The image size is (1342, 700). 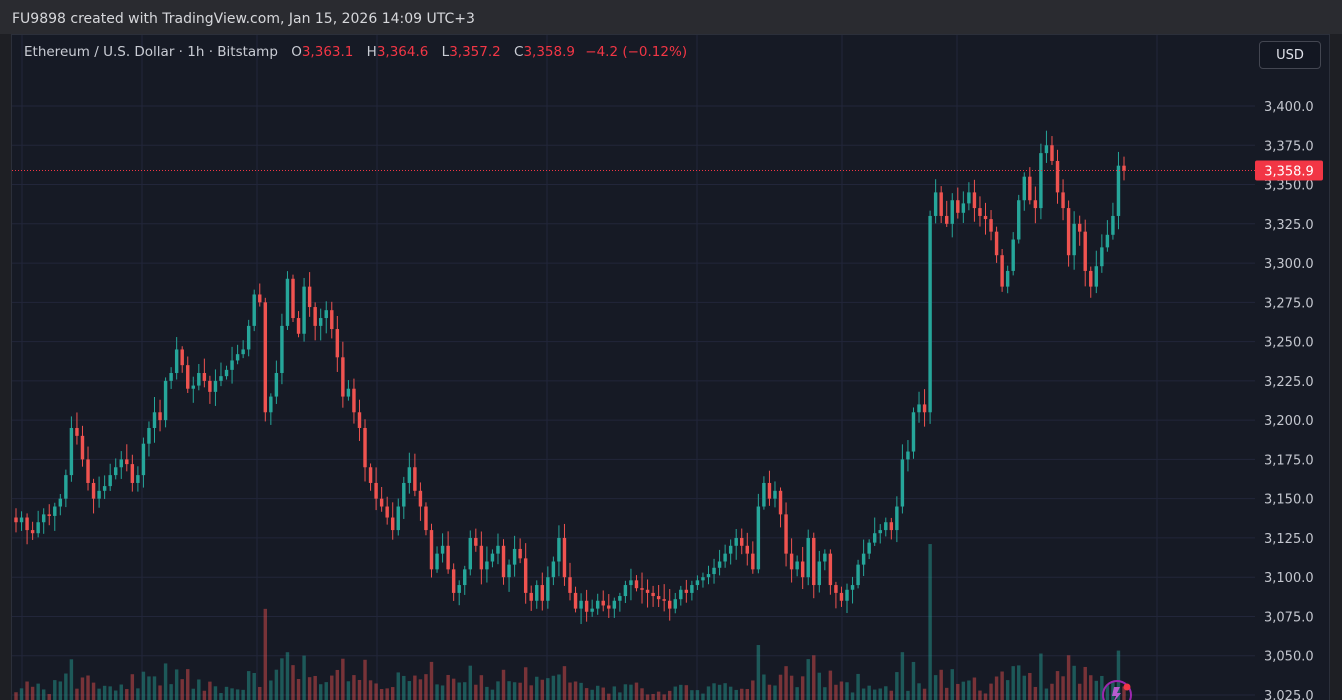 I want to click on last-price-label: 3,358.9, so click(x=1289, y=172).